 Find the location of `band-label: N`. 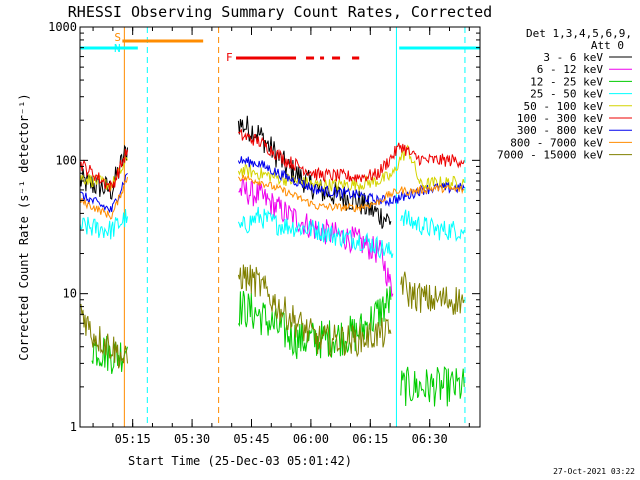

band-label: N is located at coordinates (117, 48).